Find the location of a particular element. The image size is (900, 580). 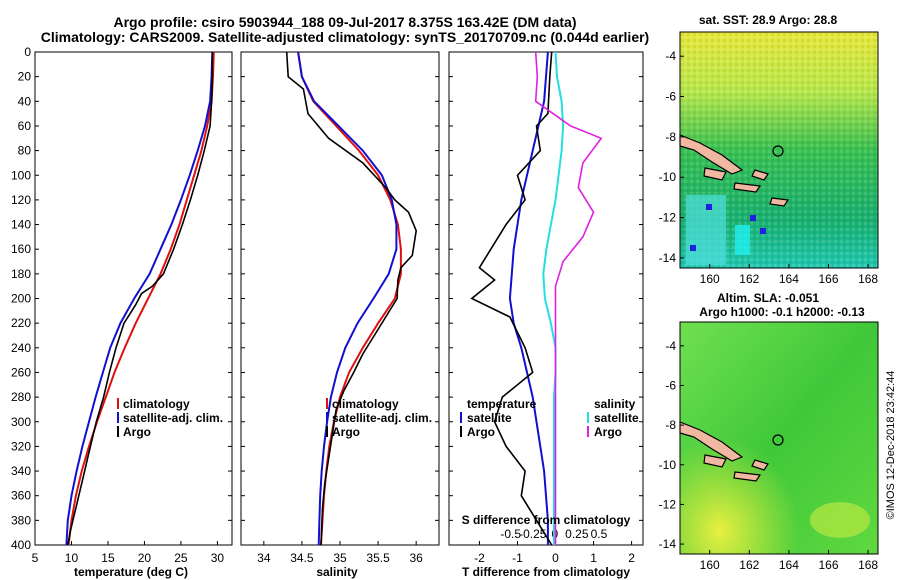

y-tick-label: 180 is located at coordinates (21, 274).